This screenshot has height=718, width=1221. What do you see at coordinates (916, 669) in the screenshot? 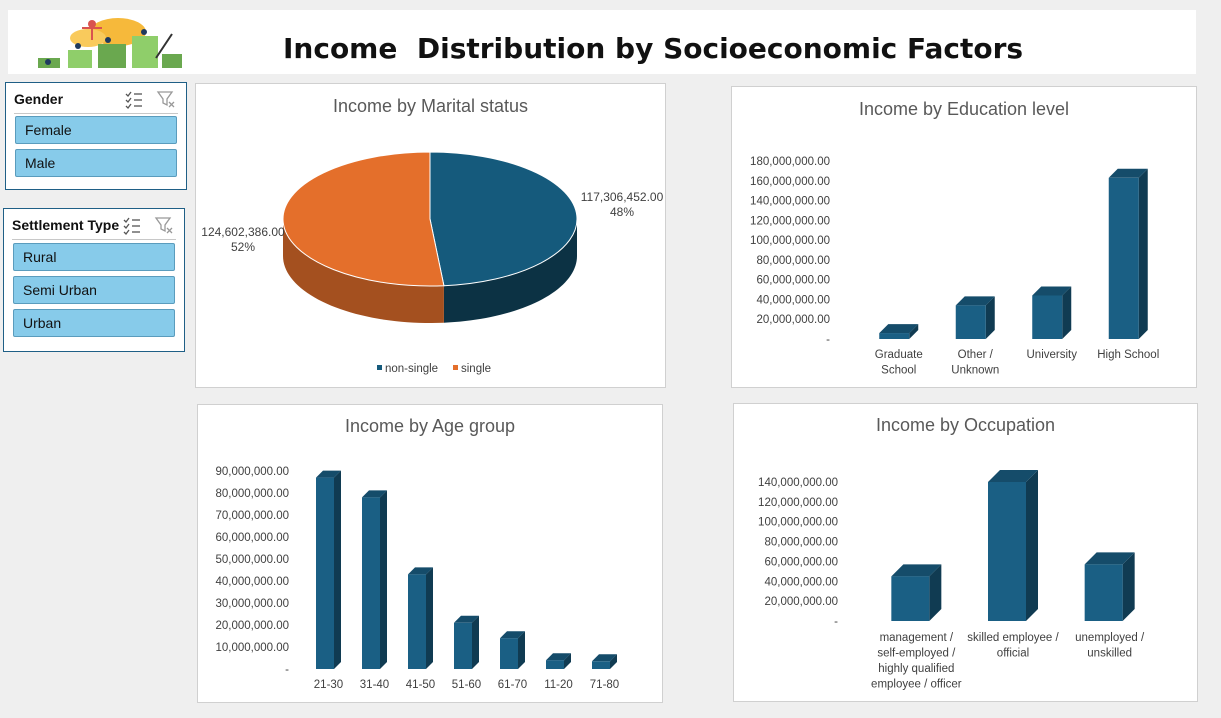
I see `x-category-label: highly qualified` at bounding box center [916, 669].